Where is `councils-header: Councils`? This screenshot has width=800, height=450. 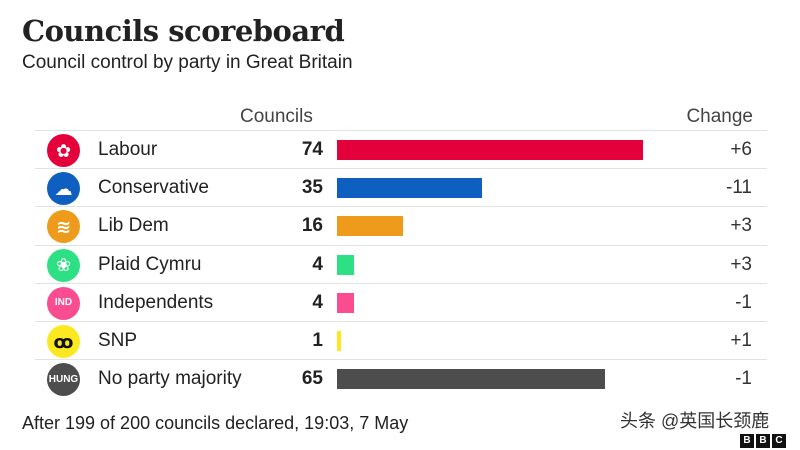 councils-header: Councils is located at coordinates (276, 116).